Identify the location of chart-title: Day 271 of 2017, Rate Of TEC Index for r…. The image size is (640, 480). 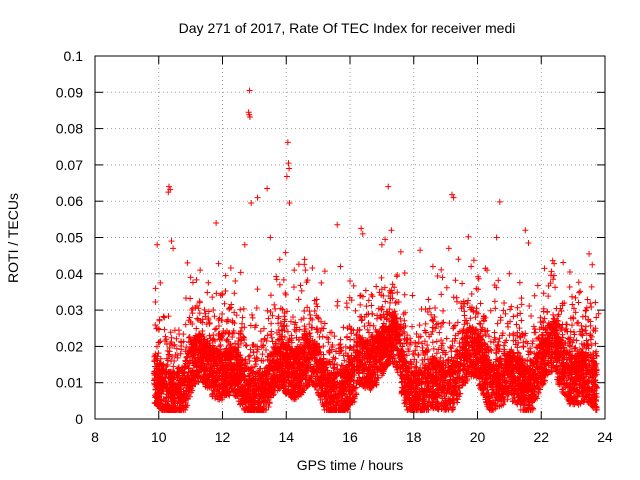
(347, 28).